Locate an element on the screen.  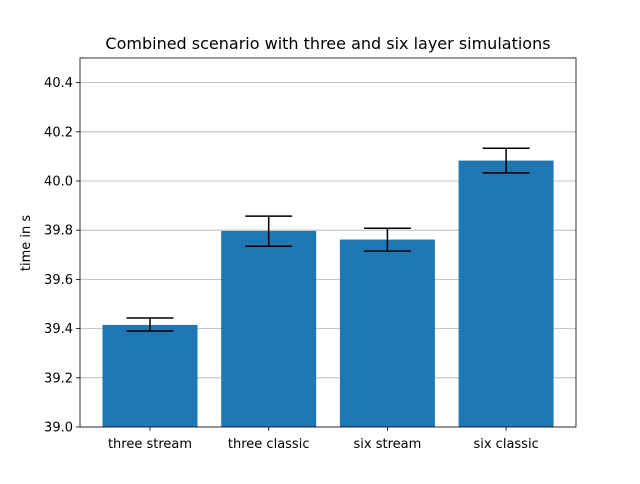
y-tick-label: 40.4 is located at coordinates (58, 83).